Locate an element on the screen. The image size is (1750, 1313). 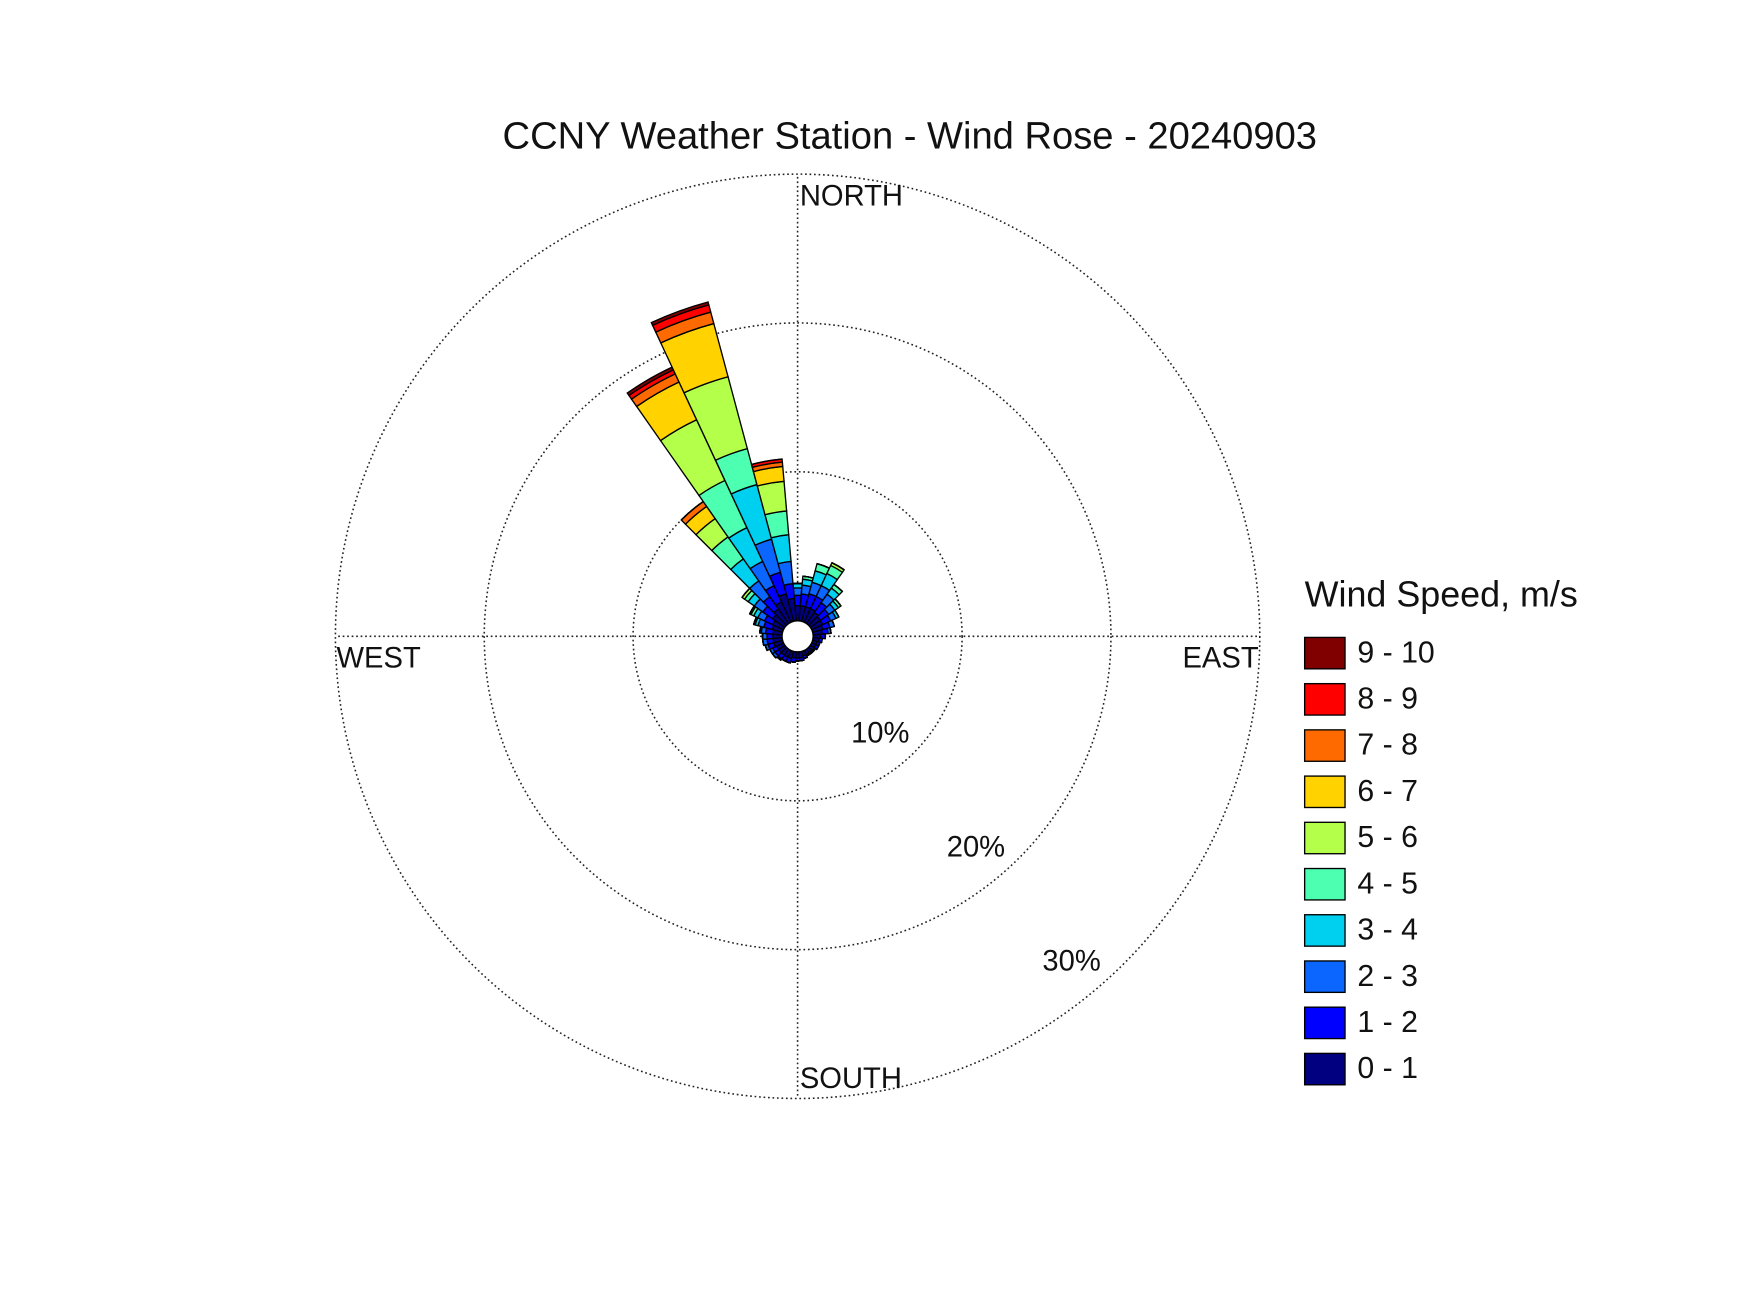
legend-label: 2 - 3 is located at coordinates (1387, 976).